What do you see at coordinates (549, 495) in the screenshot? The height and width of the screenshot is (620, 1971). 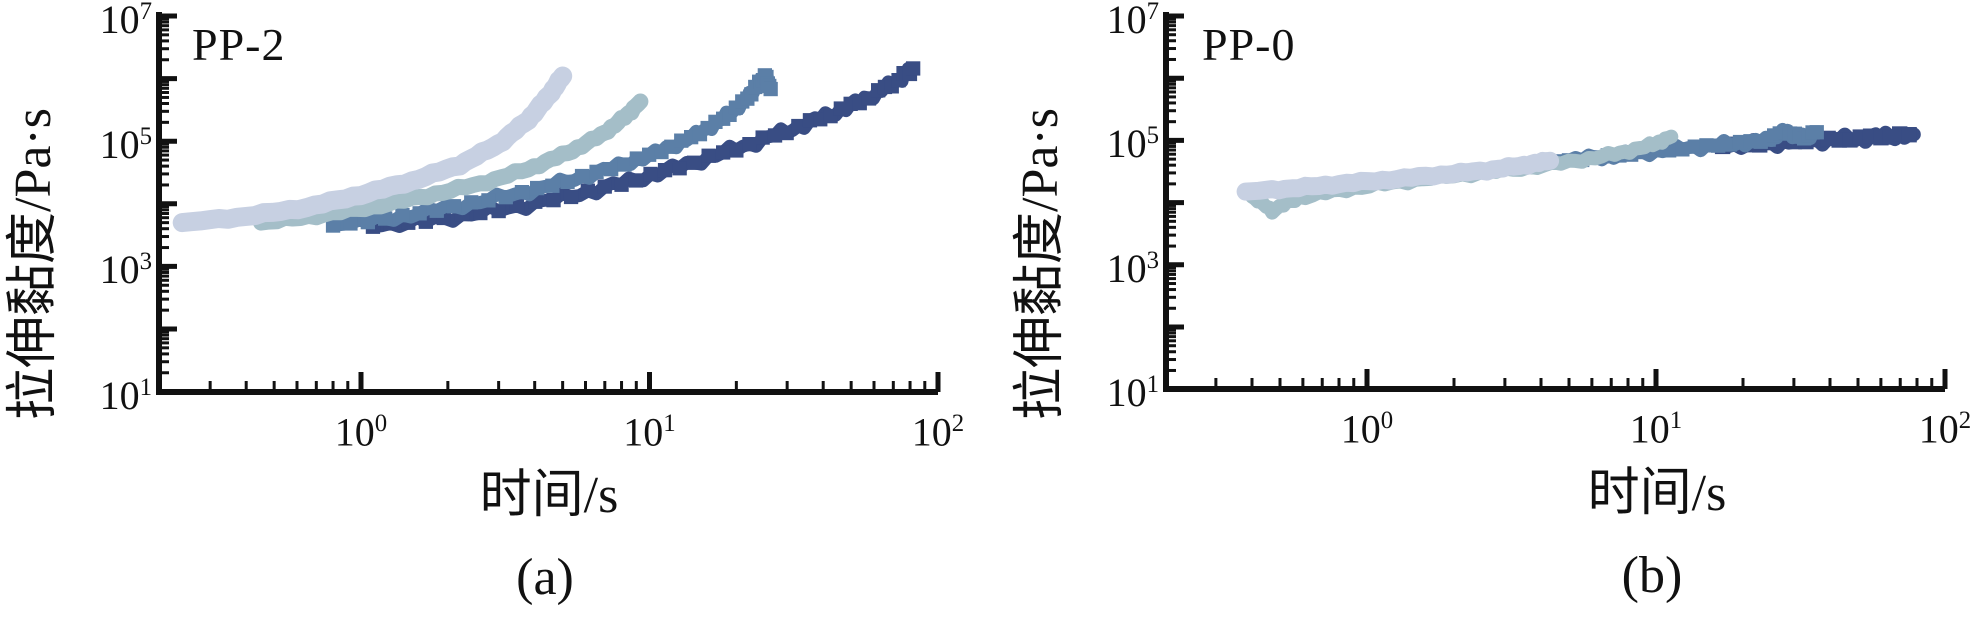 I see `x-axis-title-a: 时间/s` at bounding box center [549, 495].